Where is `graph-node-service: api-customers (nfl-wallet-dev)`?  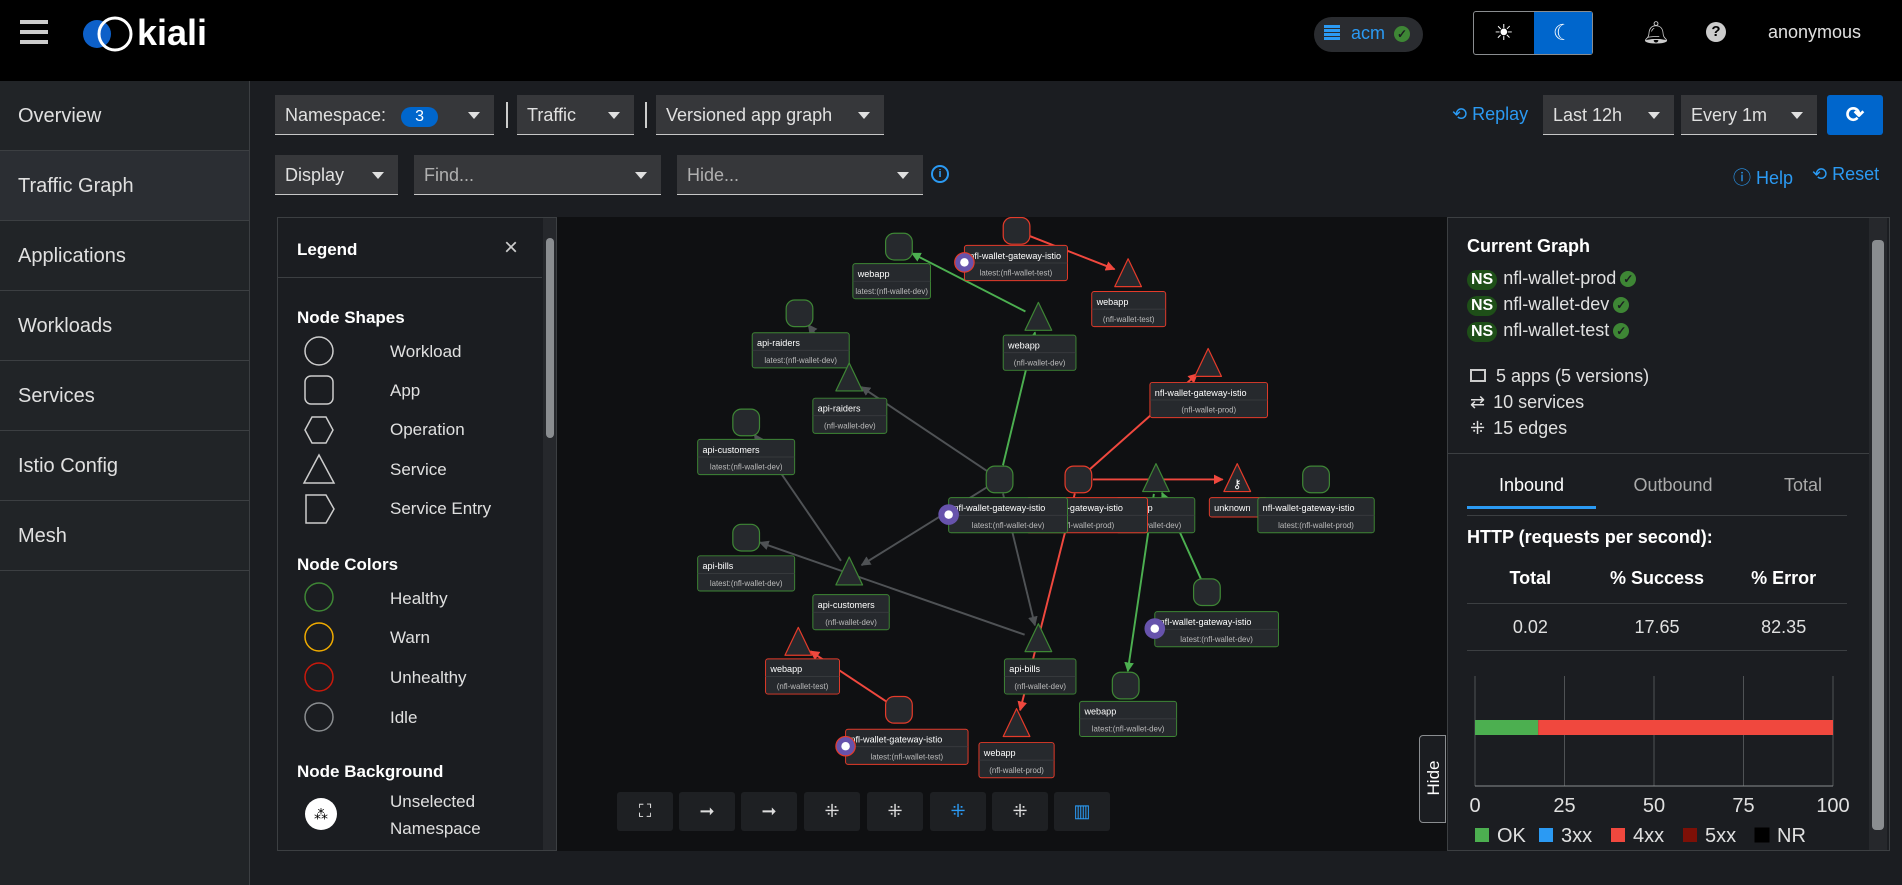 graph-node-service: api-customers (nfl-wallet-dev) is located at coordinates (851, 593).